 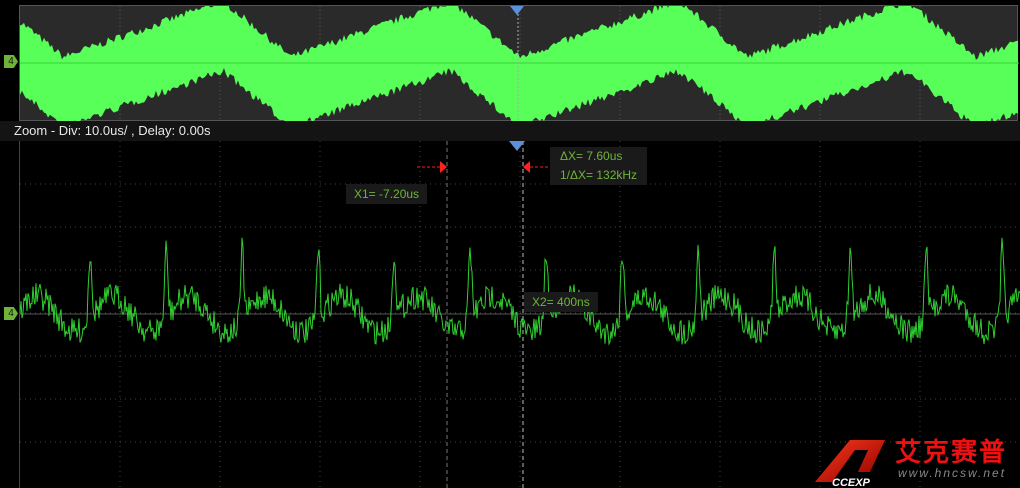 What do you see at coordinates (11, 313) in the screenshot?
I see `channel-4-offset-marker: 4` at bounding box center [11, 313].